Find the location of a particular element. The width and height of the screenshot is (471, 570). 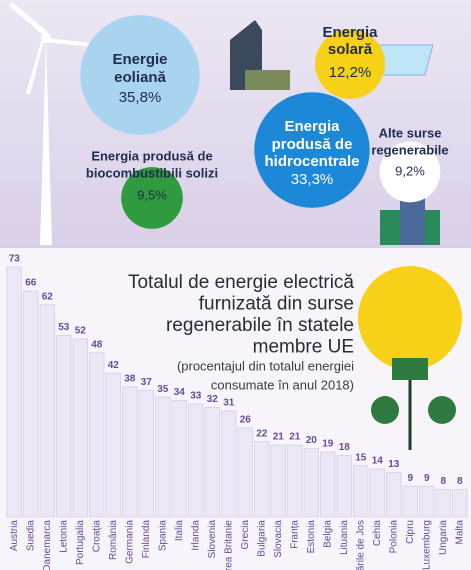

bar-value-label: 48 is located at coordinates (97, 344).